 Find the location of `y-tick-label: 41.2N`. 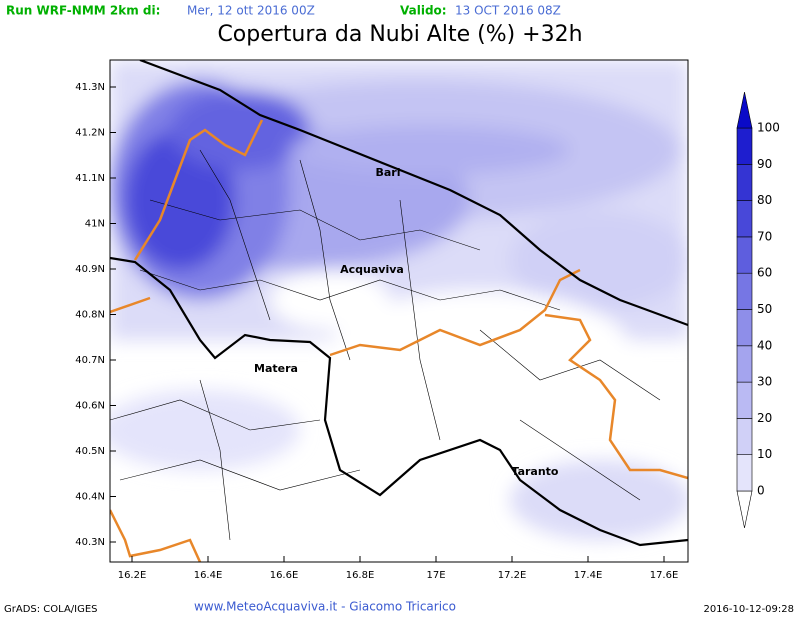

y-tick-label: 41.2N is located at coordinates (90, 133).